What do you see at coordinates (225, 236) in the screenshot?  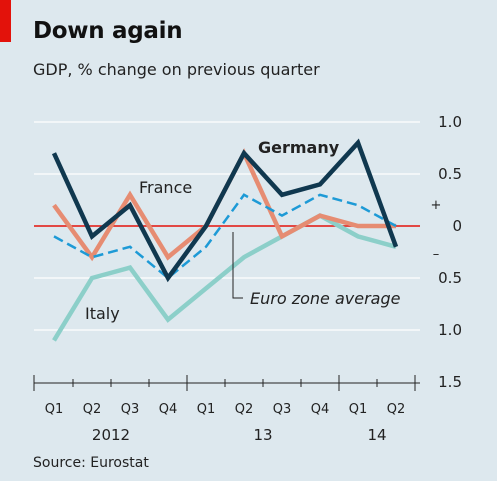 I see `euro-series-line` at bounding box center [225, 236].